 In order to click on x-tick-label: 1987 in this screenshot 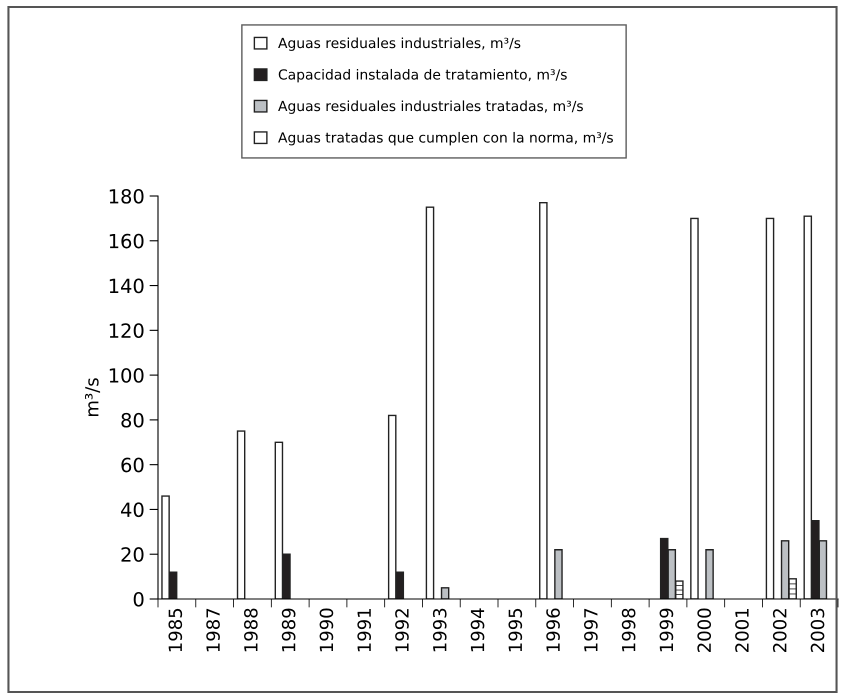, I will do `click(213, 630)`.